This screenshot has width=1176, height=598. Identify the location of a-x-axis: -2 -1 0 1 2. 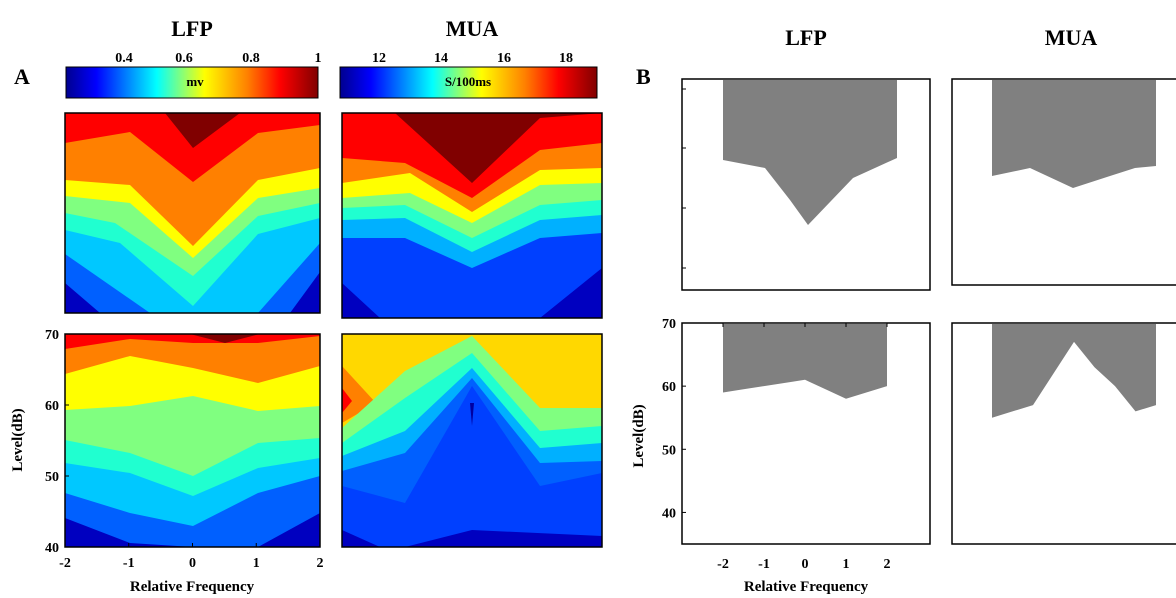
(191, 557).